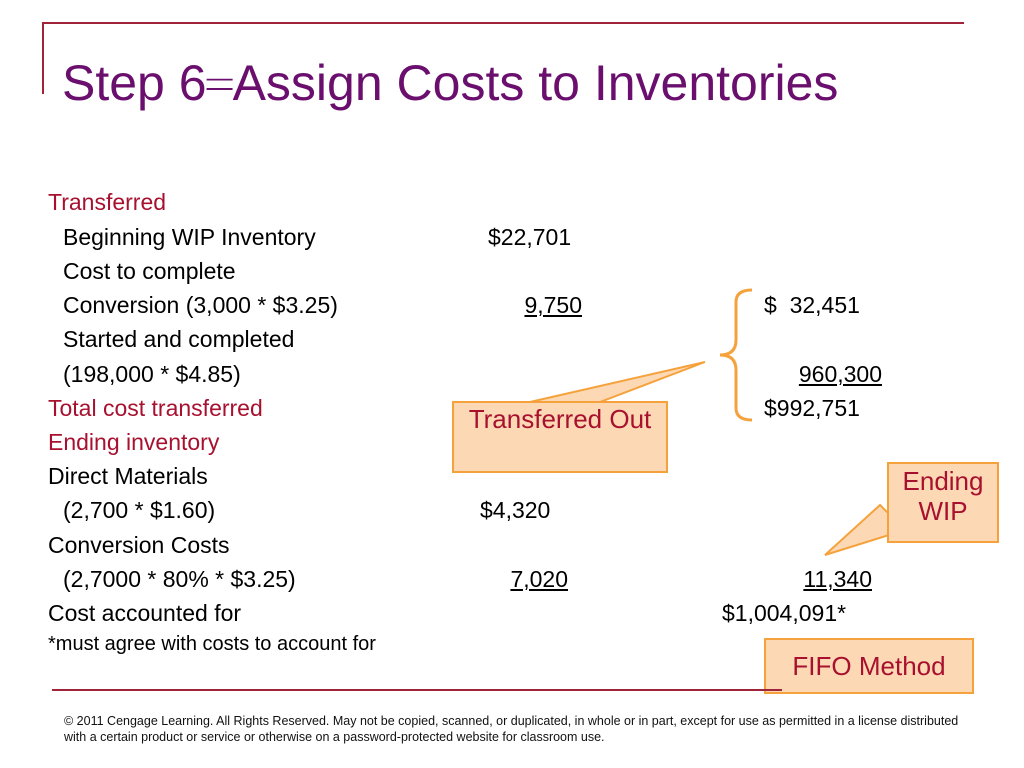 This screenshot has width=1024, height=768. What do you see at coordinates (812, 305) in the screenshot?
I see `conversion-subtotal: $ 32,451` at bounding box center [812, 305].